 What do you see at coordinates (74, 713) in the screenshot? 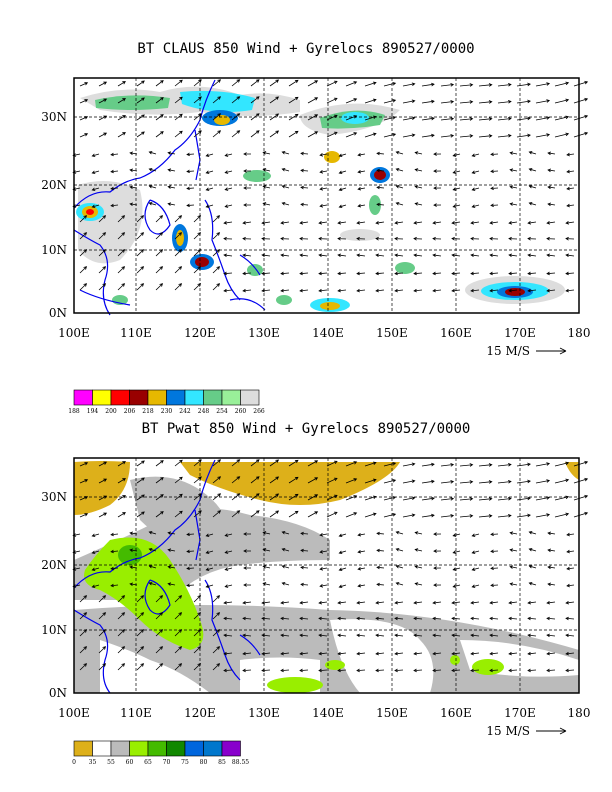
I see `panel2-xtick: 100E` at bounding box center [74, 713].